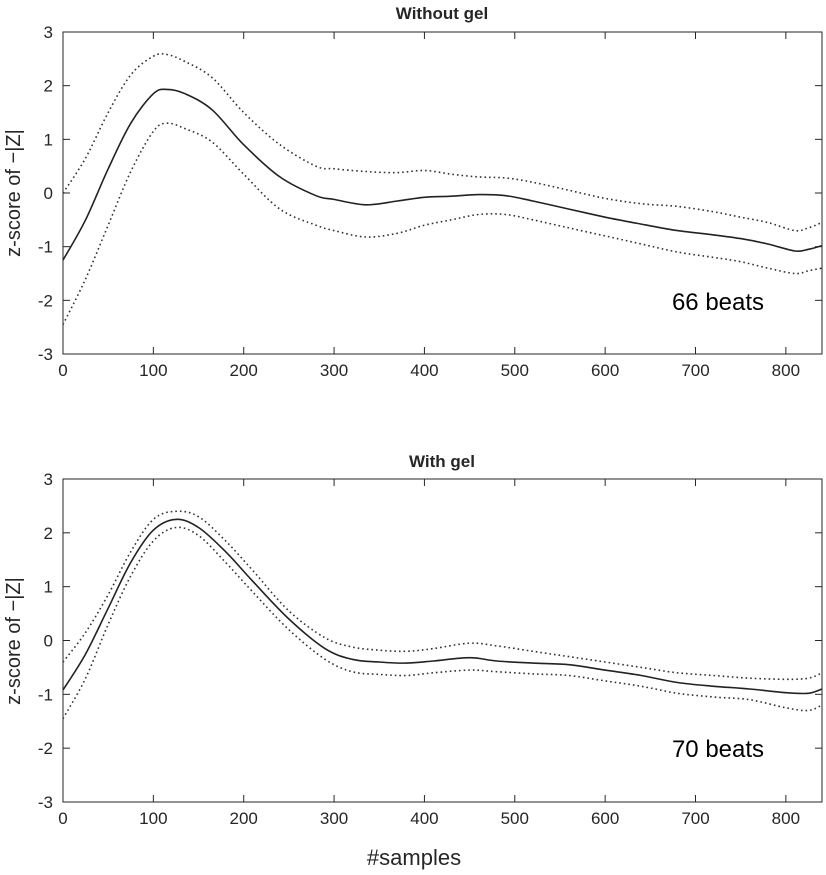 The height and width of the screenshot is (875, 826). What do you see at coordinates (718, 302) in the screenshot?
I see `beats-annotation: 66 beats` at bounding box center [718, 302].